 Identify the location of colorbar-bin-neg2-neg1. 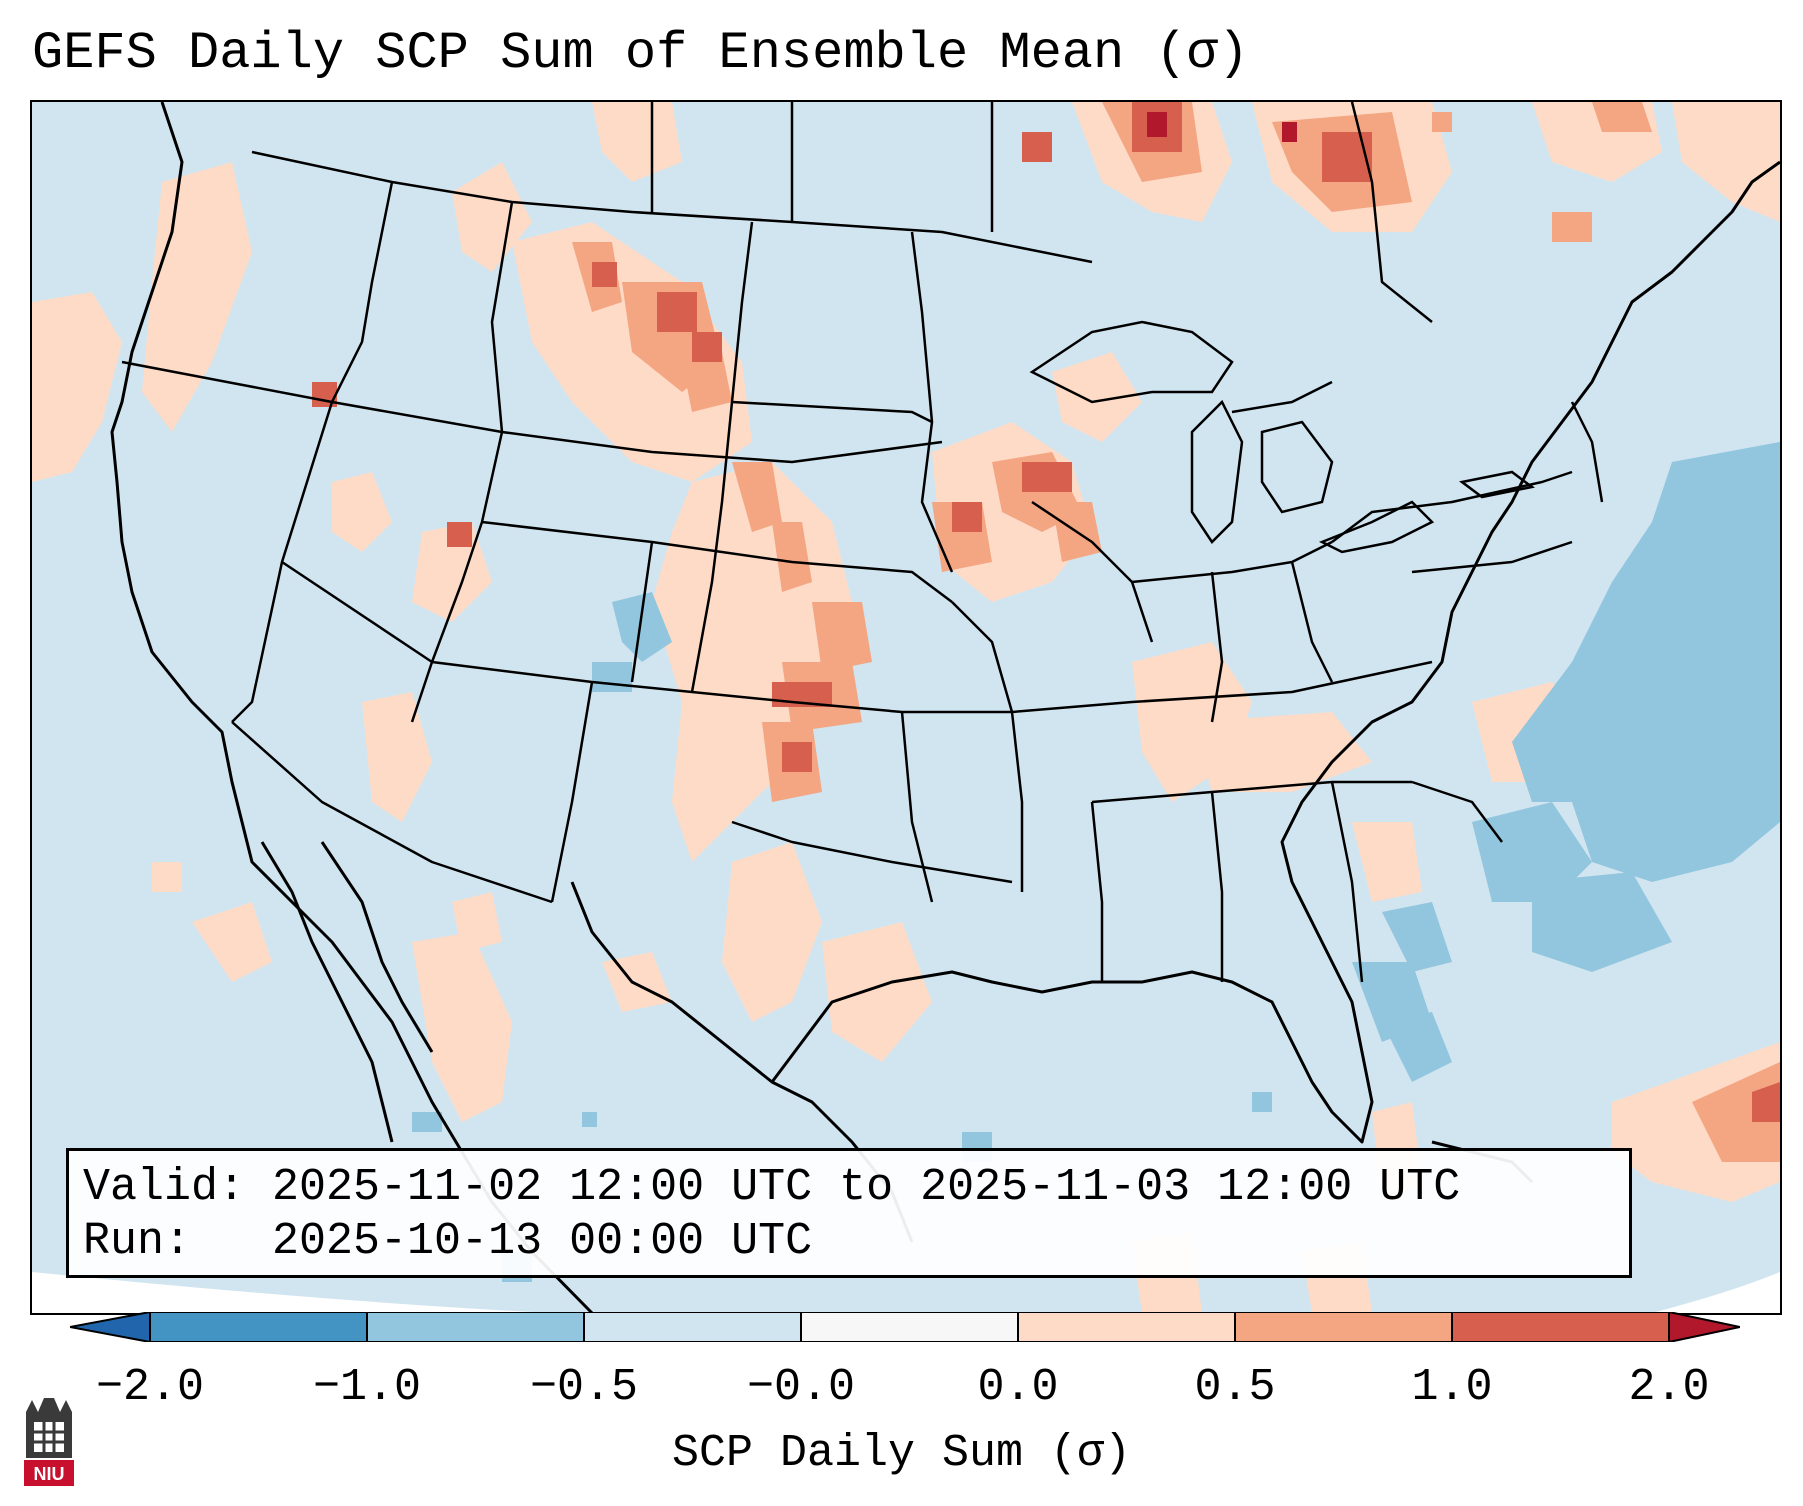
(258, 1327).